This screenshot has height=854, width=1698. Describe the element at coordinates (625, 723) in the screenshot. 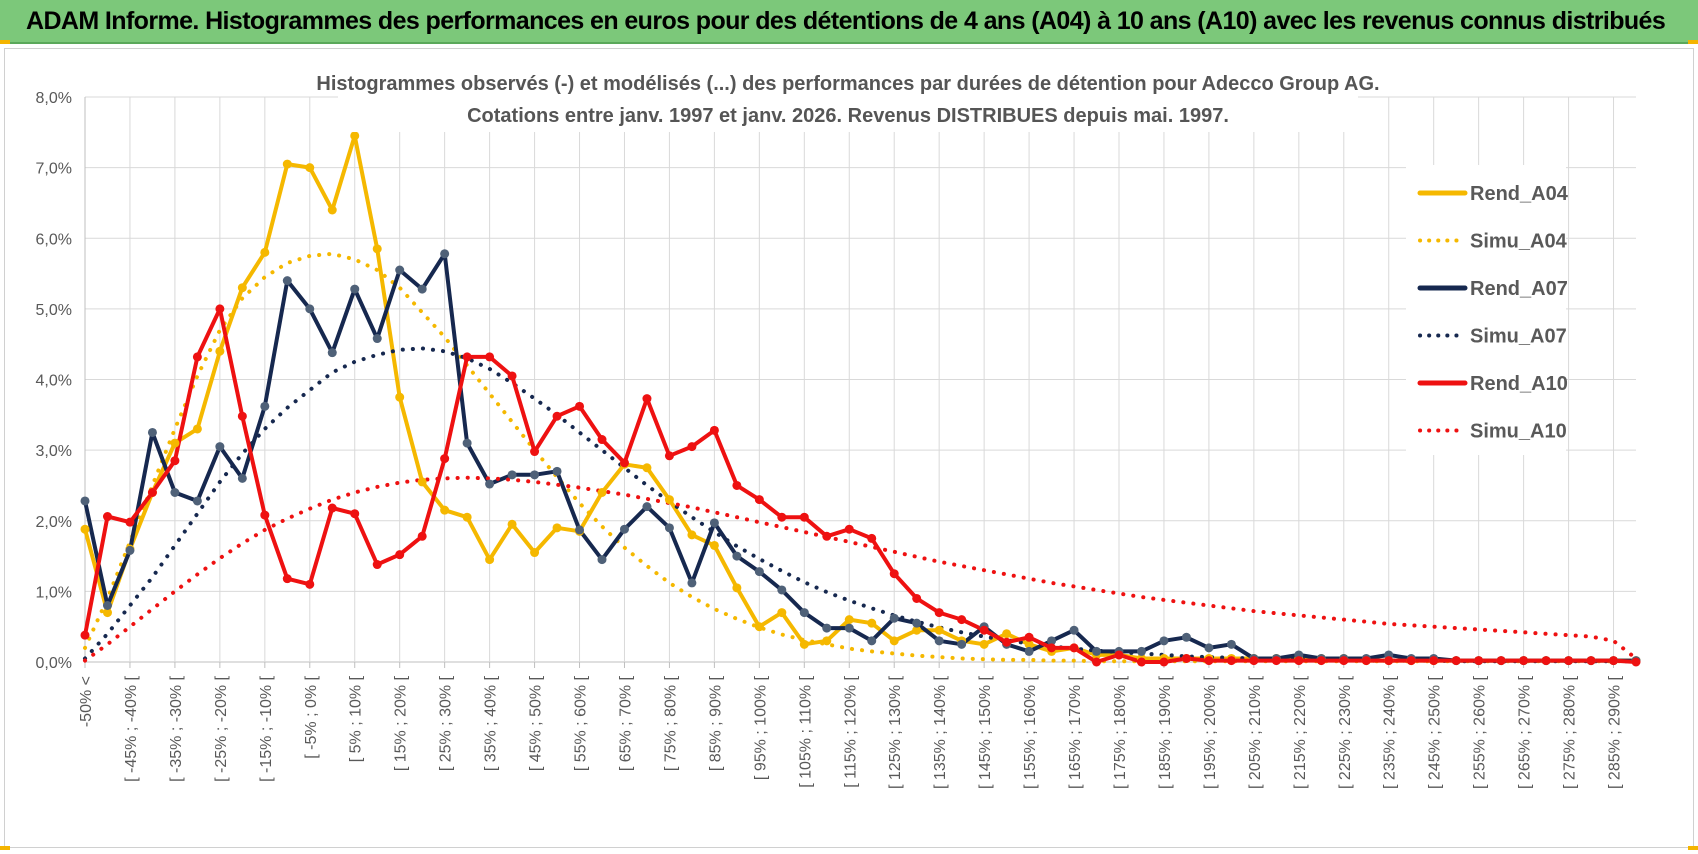

I see `x-tick-label: [ 65% ; 70% [` at that location.